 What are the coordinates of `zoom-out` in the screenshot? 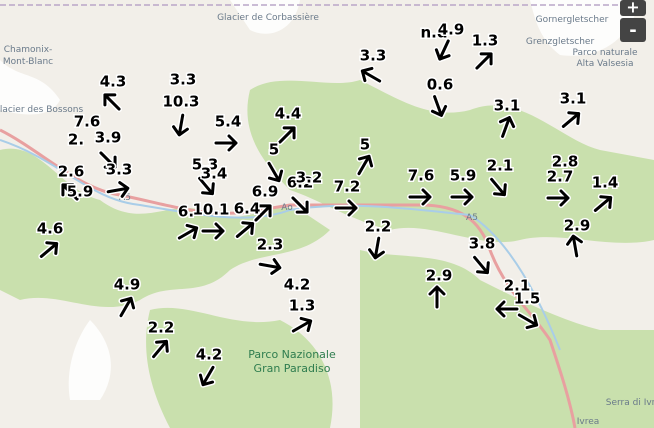 It's located at (633, 30).